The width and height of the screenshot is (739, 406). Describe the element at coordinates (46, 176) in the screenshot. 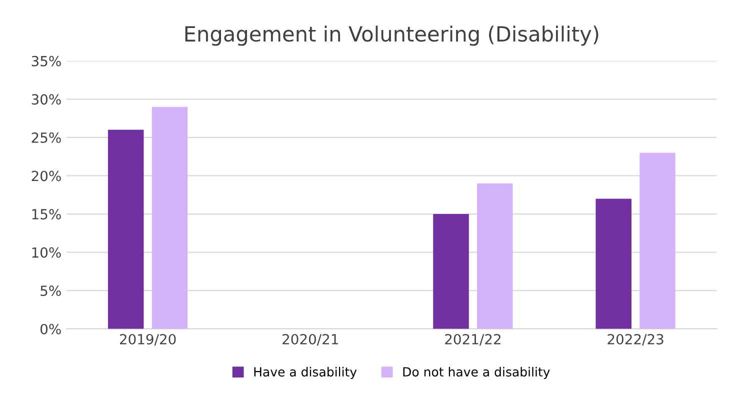

I see `y-tick-label: 20%` at that location.